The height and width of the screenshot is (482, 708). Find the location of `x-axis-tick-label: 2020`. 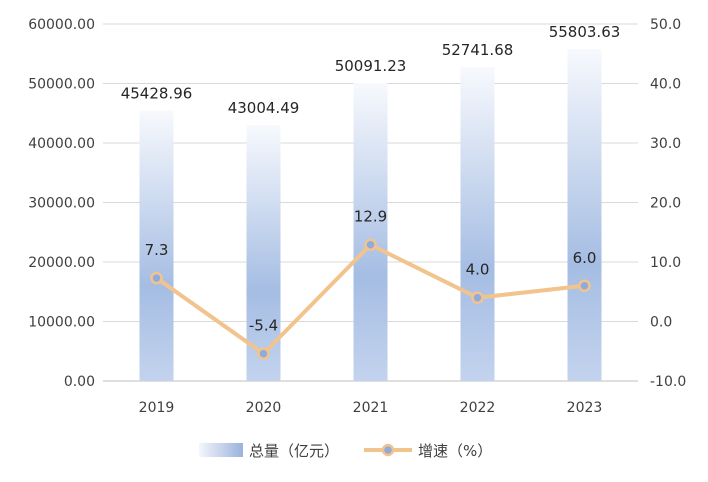

x-axis-tick-label: 2020 is located at coordinates (264, 408).